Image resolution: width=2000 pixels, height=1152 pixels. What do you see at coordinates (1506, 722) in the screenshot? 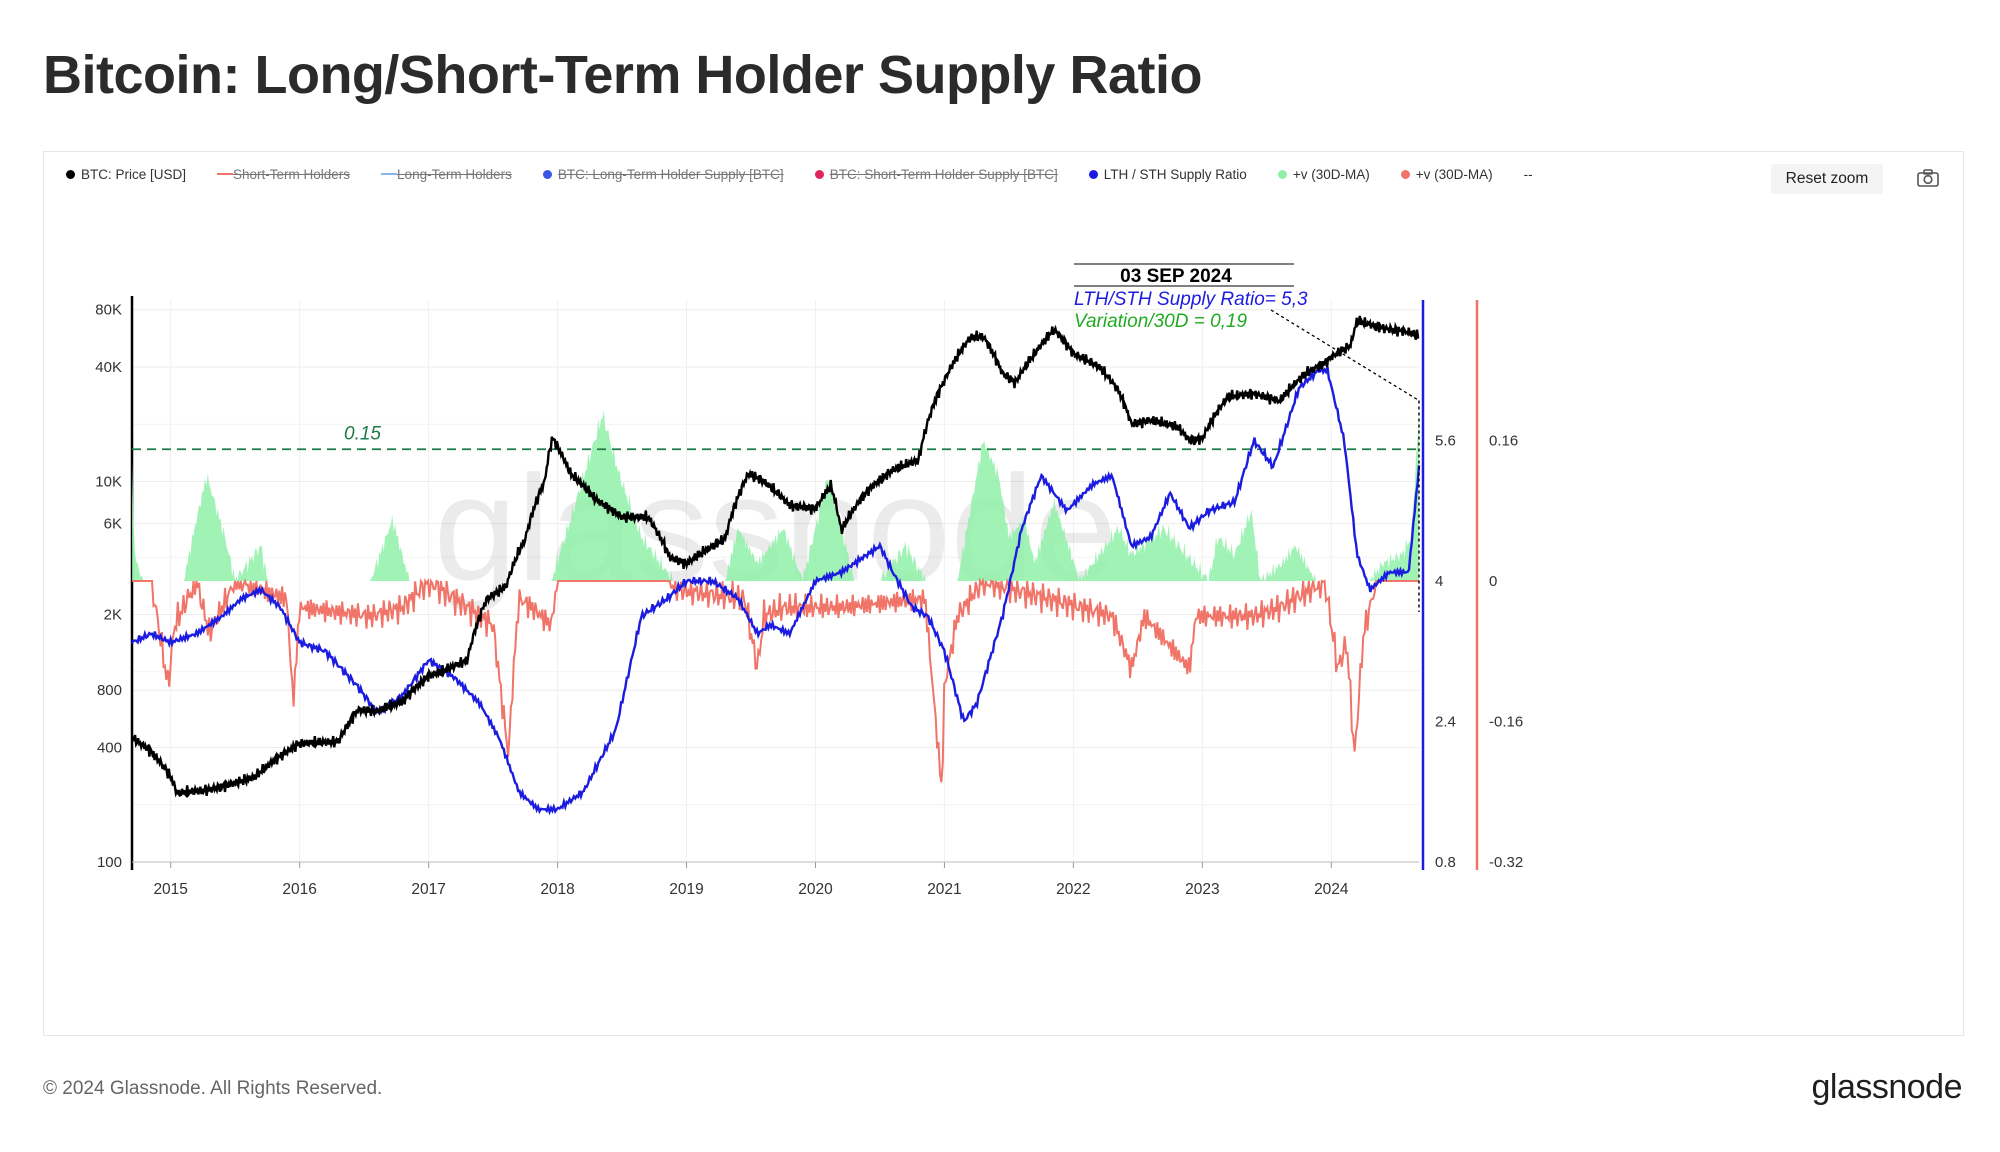
I see `y-tick-label-variation: -0.16` at bounding box center [1506, 722].